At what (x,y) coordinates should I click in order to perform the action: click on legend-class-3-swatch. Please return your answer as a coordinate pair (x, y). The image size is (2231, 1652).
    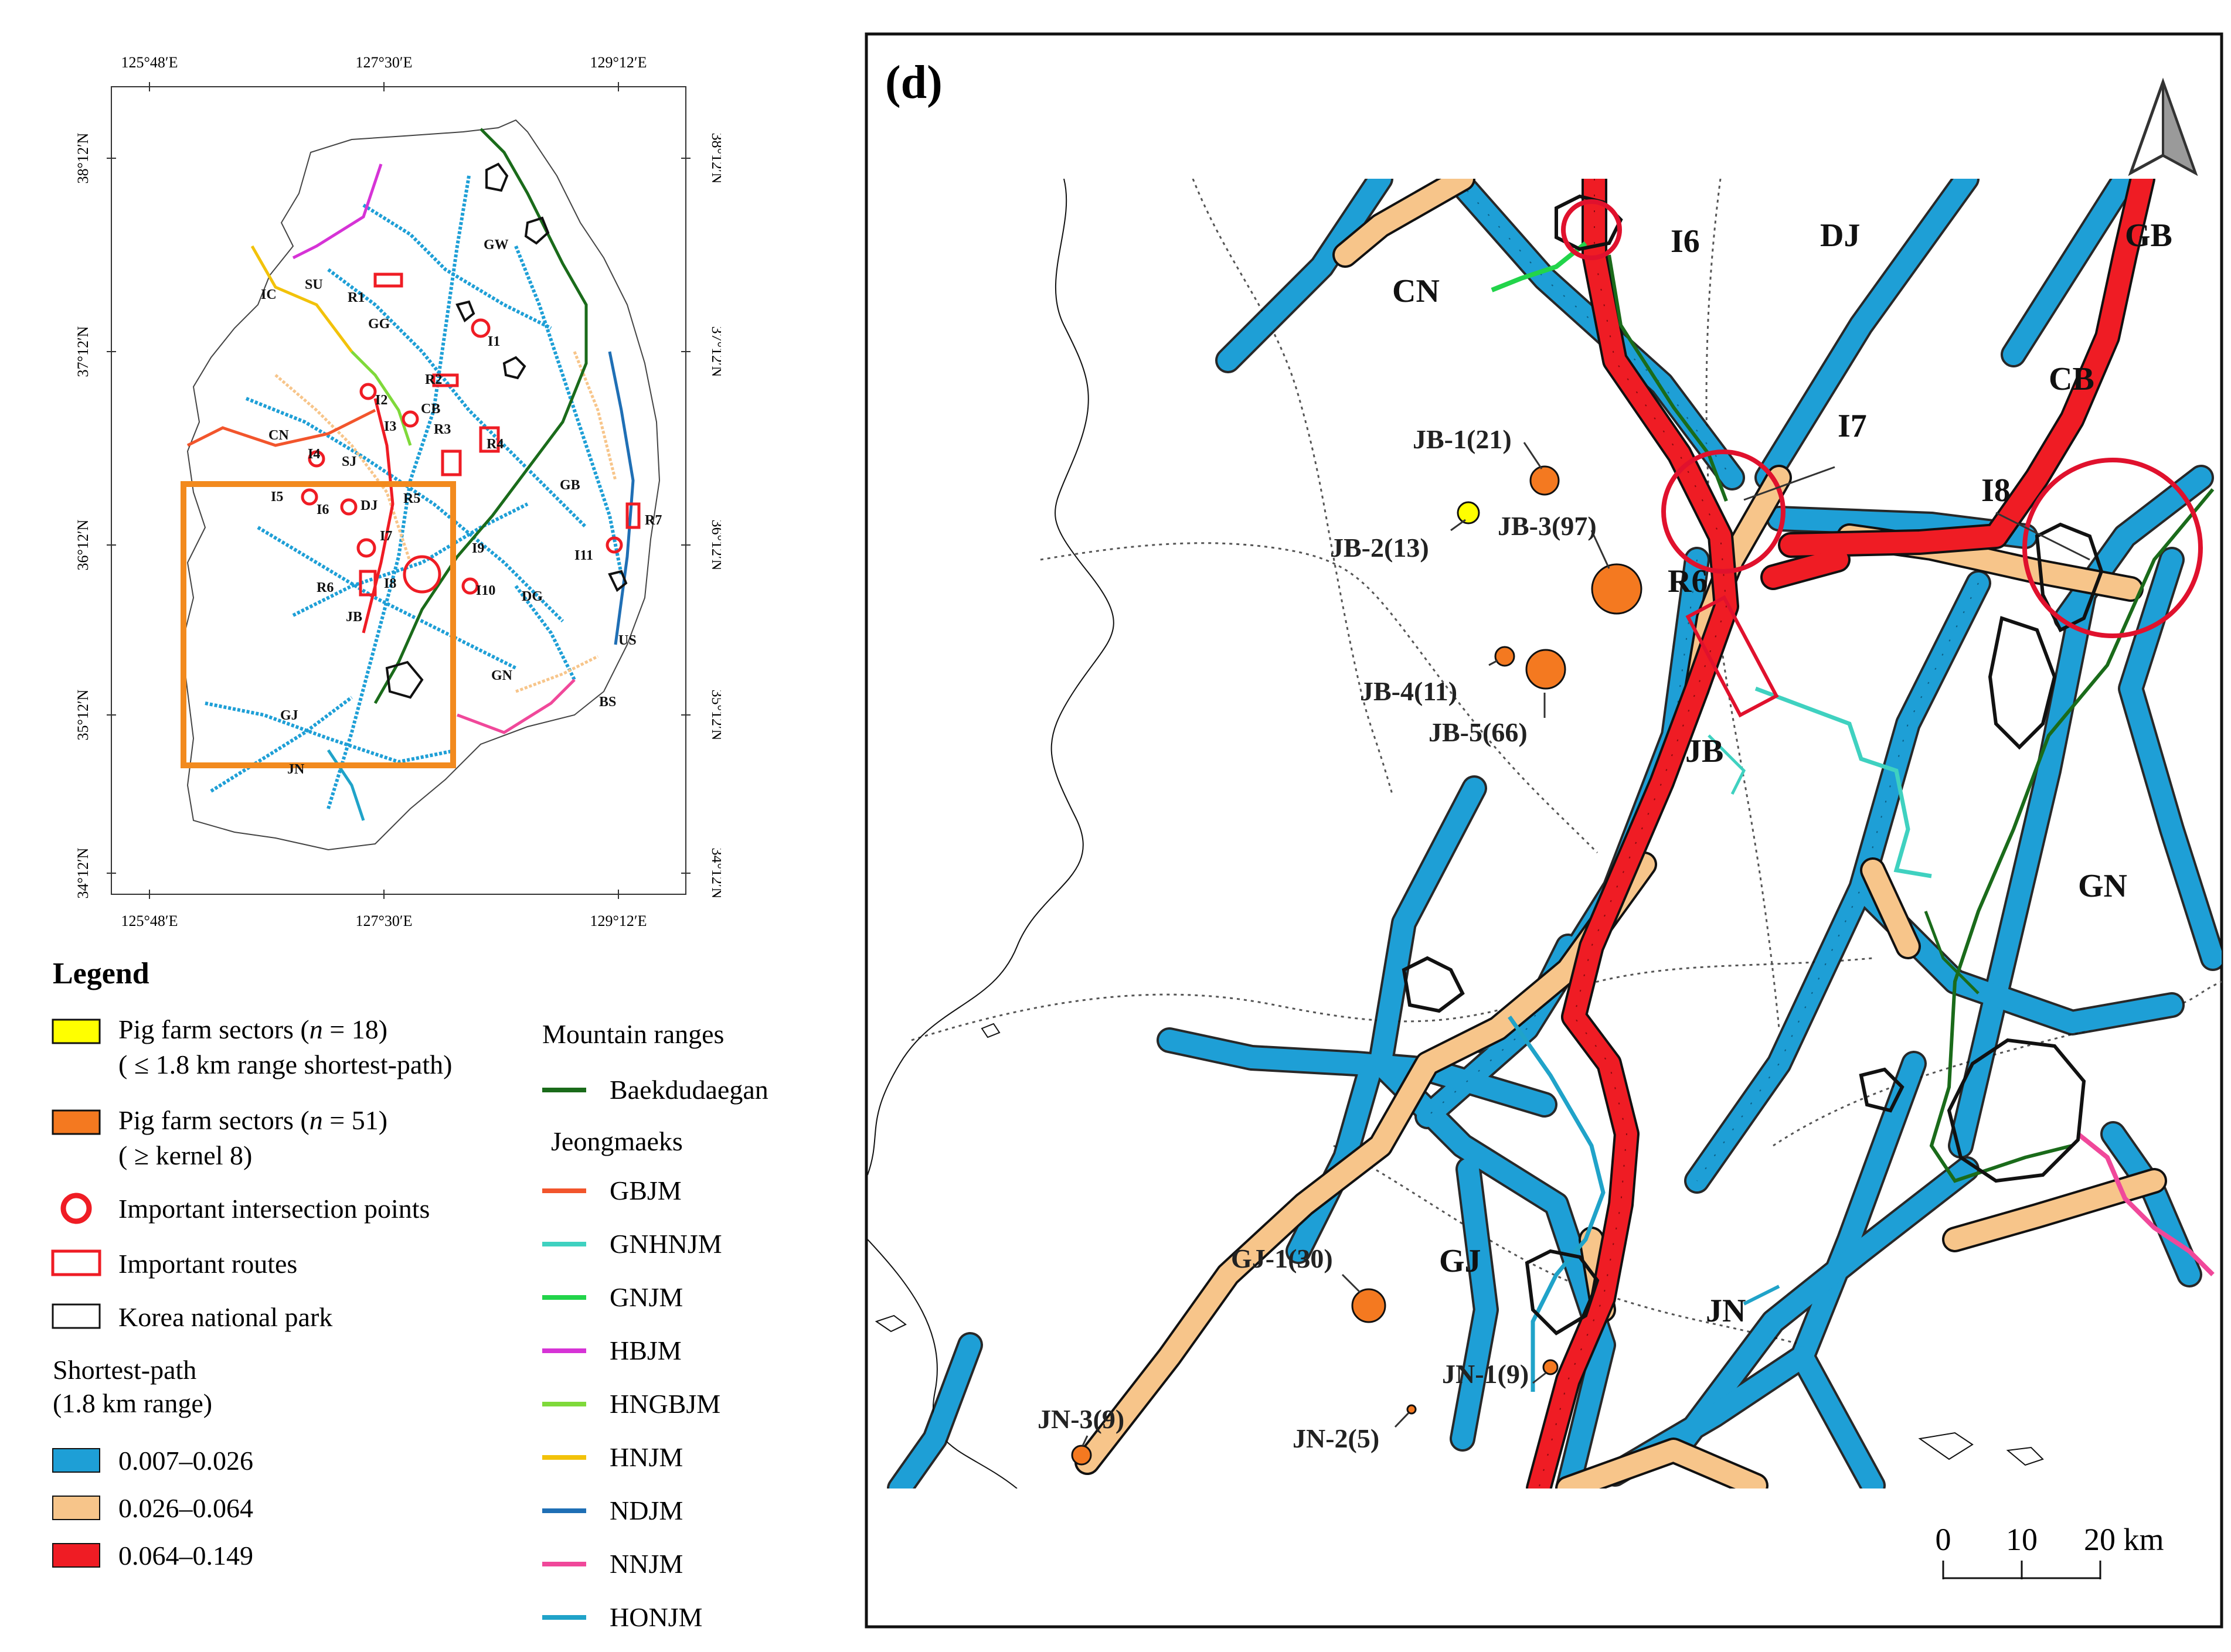
    Looking at the image, I should click on (76, 1556).